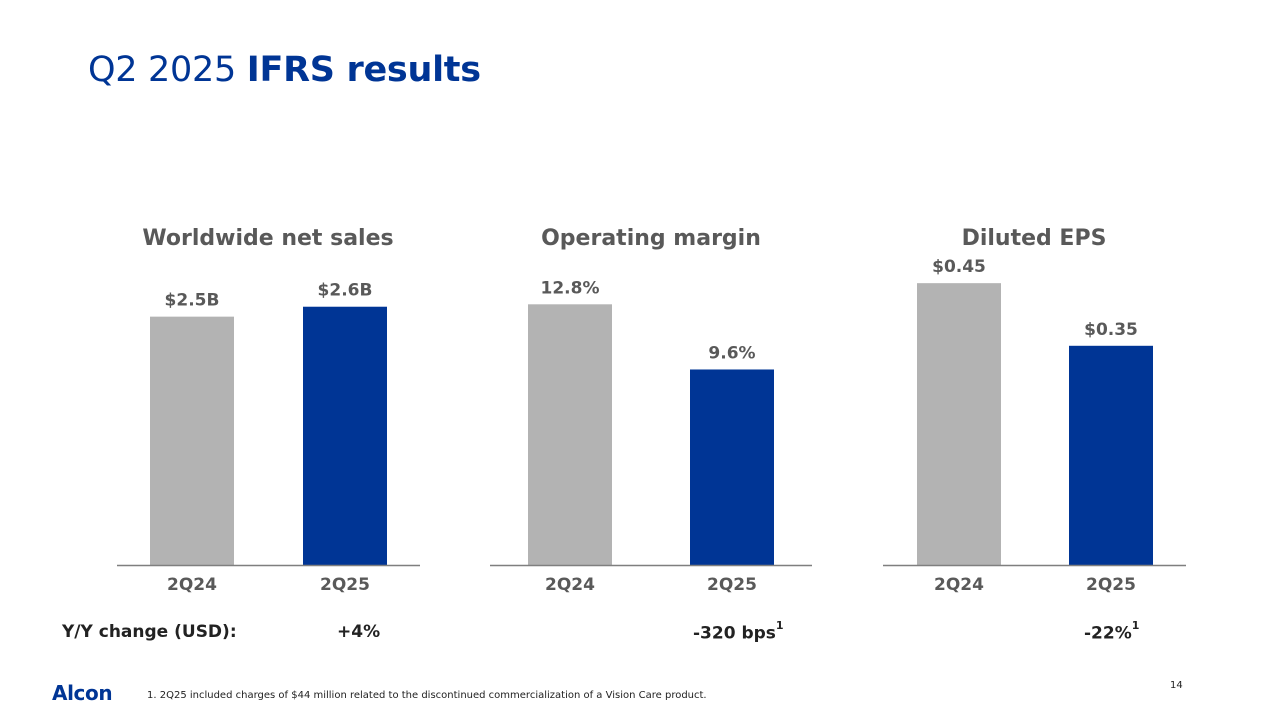 Image resolution: width=1280 pixels, height=720 pixels. What do you see at coordinates (1111, 455) in the screenshot?
I see `bar-diluted-eps-2q25` at bounding box center [1111, 455].